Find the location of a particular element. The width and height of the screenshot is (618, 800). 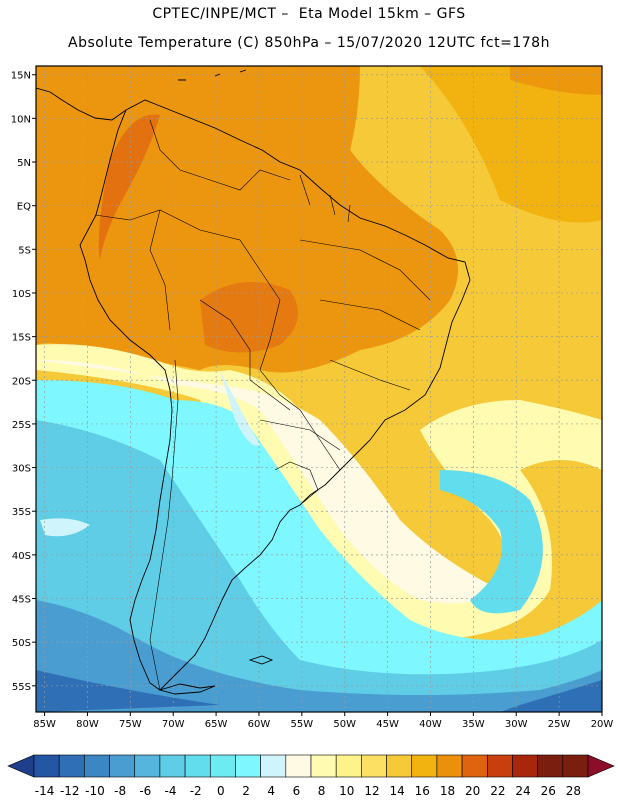

lat-label: 55S is located at coordinates (21, 687).